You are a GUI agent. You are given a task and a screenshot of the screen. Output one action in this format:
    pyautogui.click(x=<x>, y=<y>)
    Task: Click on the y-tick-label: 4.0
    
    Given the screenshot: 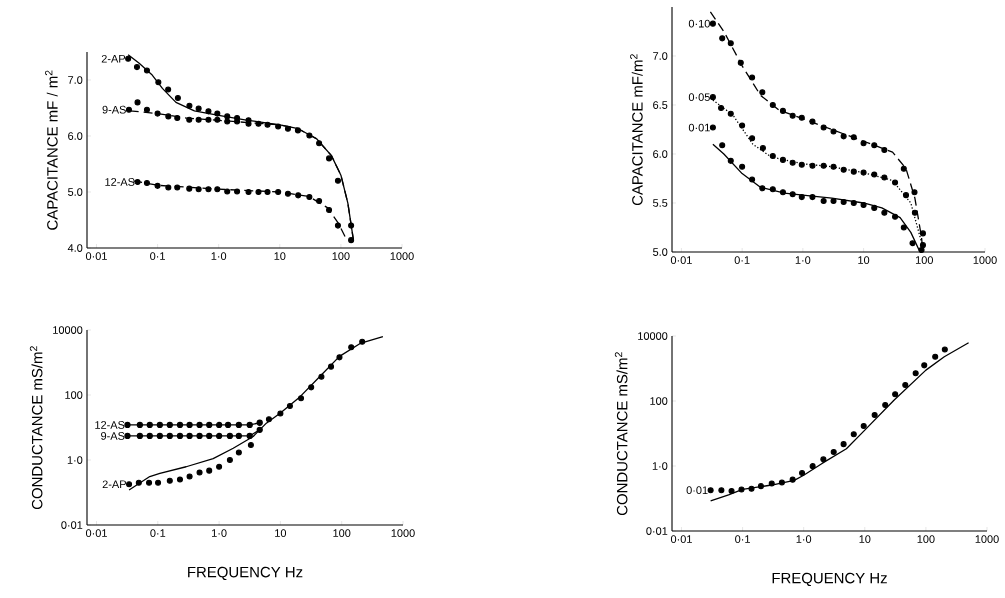 What is the action you would take?
    pyautogui.click(x=75, y=248)
    